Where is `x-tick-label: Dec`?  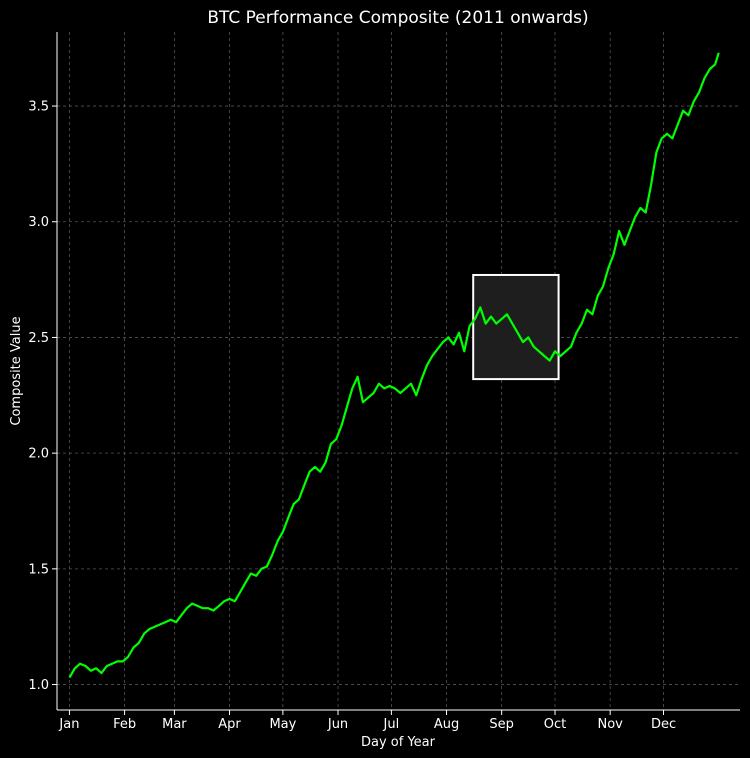 x-tick-label: Dec is located at coordinates (663, 724).